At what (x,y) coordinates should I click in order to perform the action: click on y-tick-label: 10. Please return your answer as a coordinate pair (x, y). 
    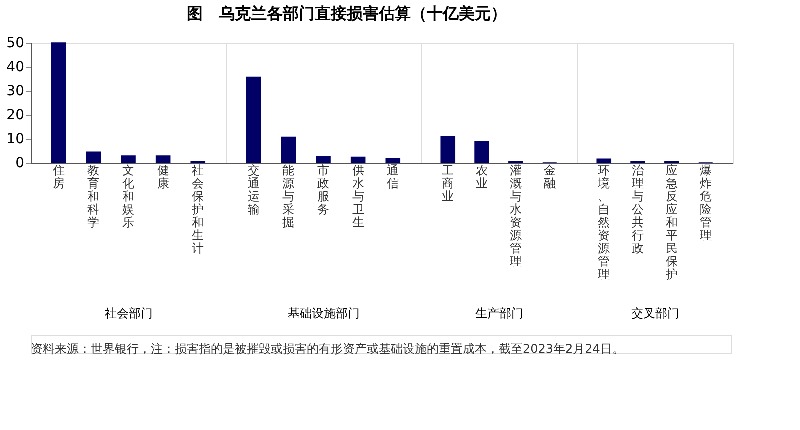
    Looking at the image, I should click on (15, 140).